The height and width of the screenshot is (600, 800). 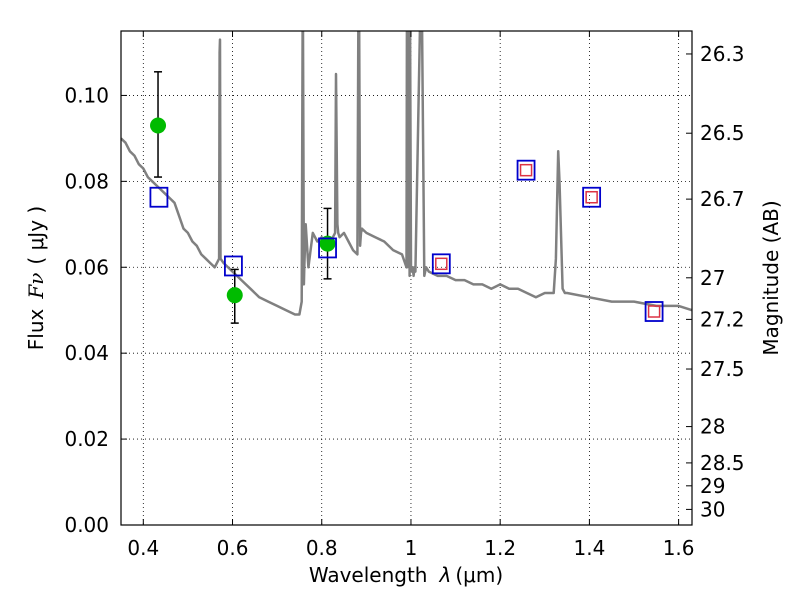 I want to click on y-tick-label: 0.06, so click(x=86, y=267).